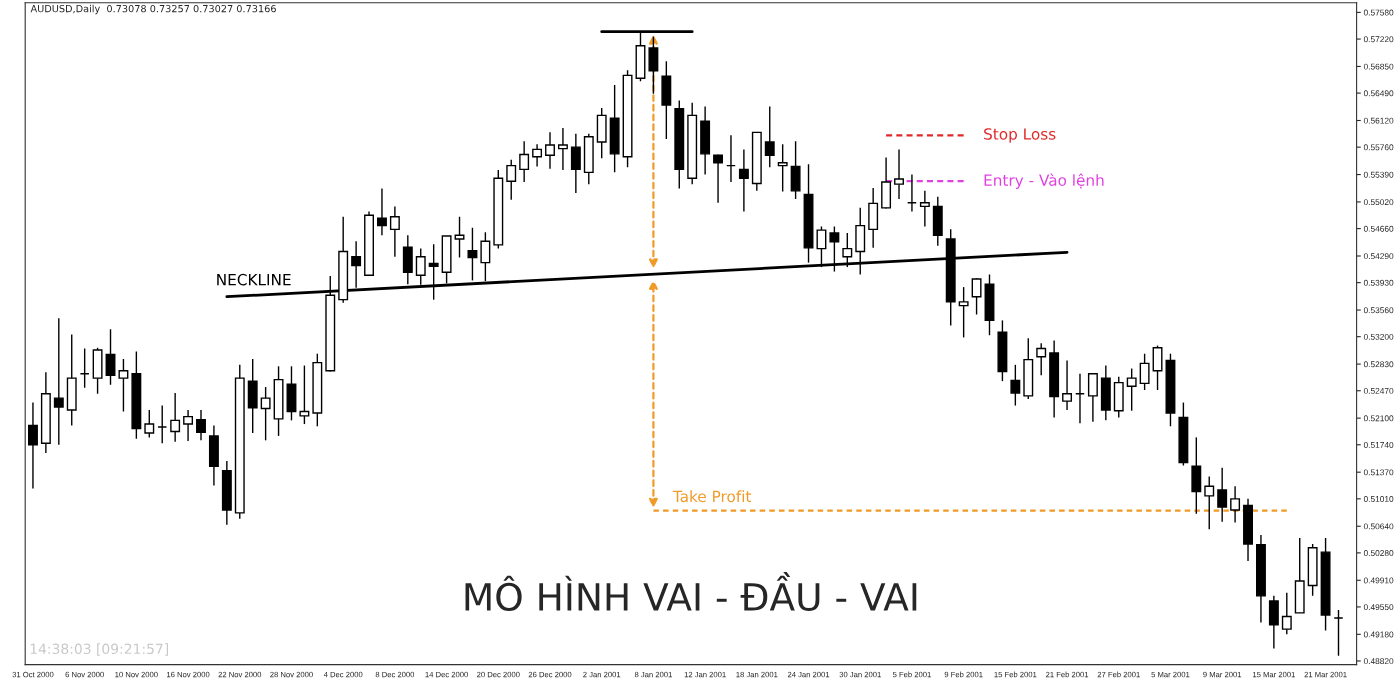  I want to click on series-label: NECKLINE, so click(254, 279).